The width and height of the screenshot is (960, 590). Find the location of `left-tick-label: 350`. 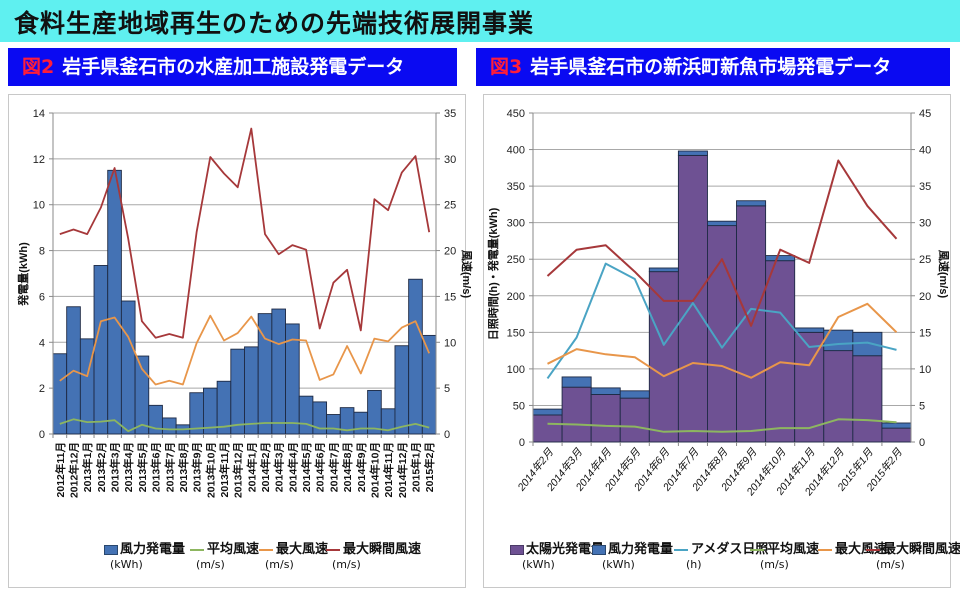

left-tick-label: 350 is located at coordinates (516, 187).